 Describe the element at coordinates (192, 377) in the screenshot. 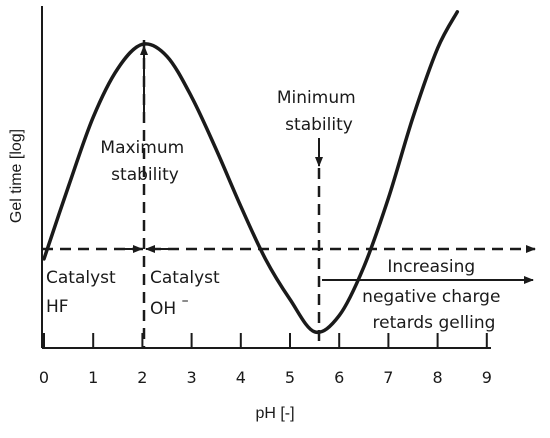

I see `x-tick-label: 3` at that location.